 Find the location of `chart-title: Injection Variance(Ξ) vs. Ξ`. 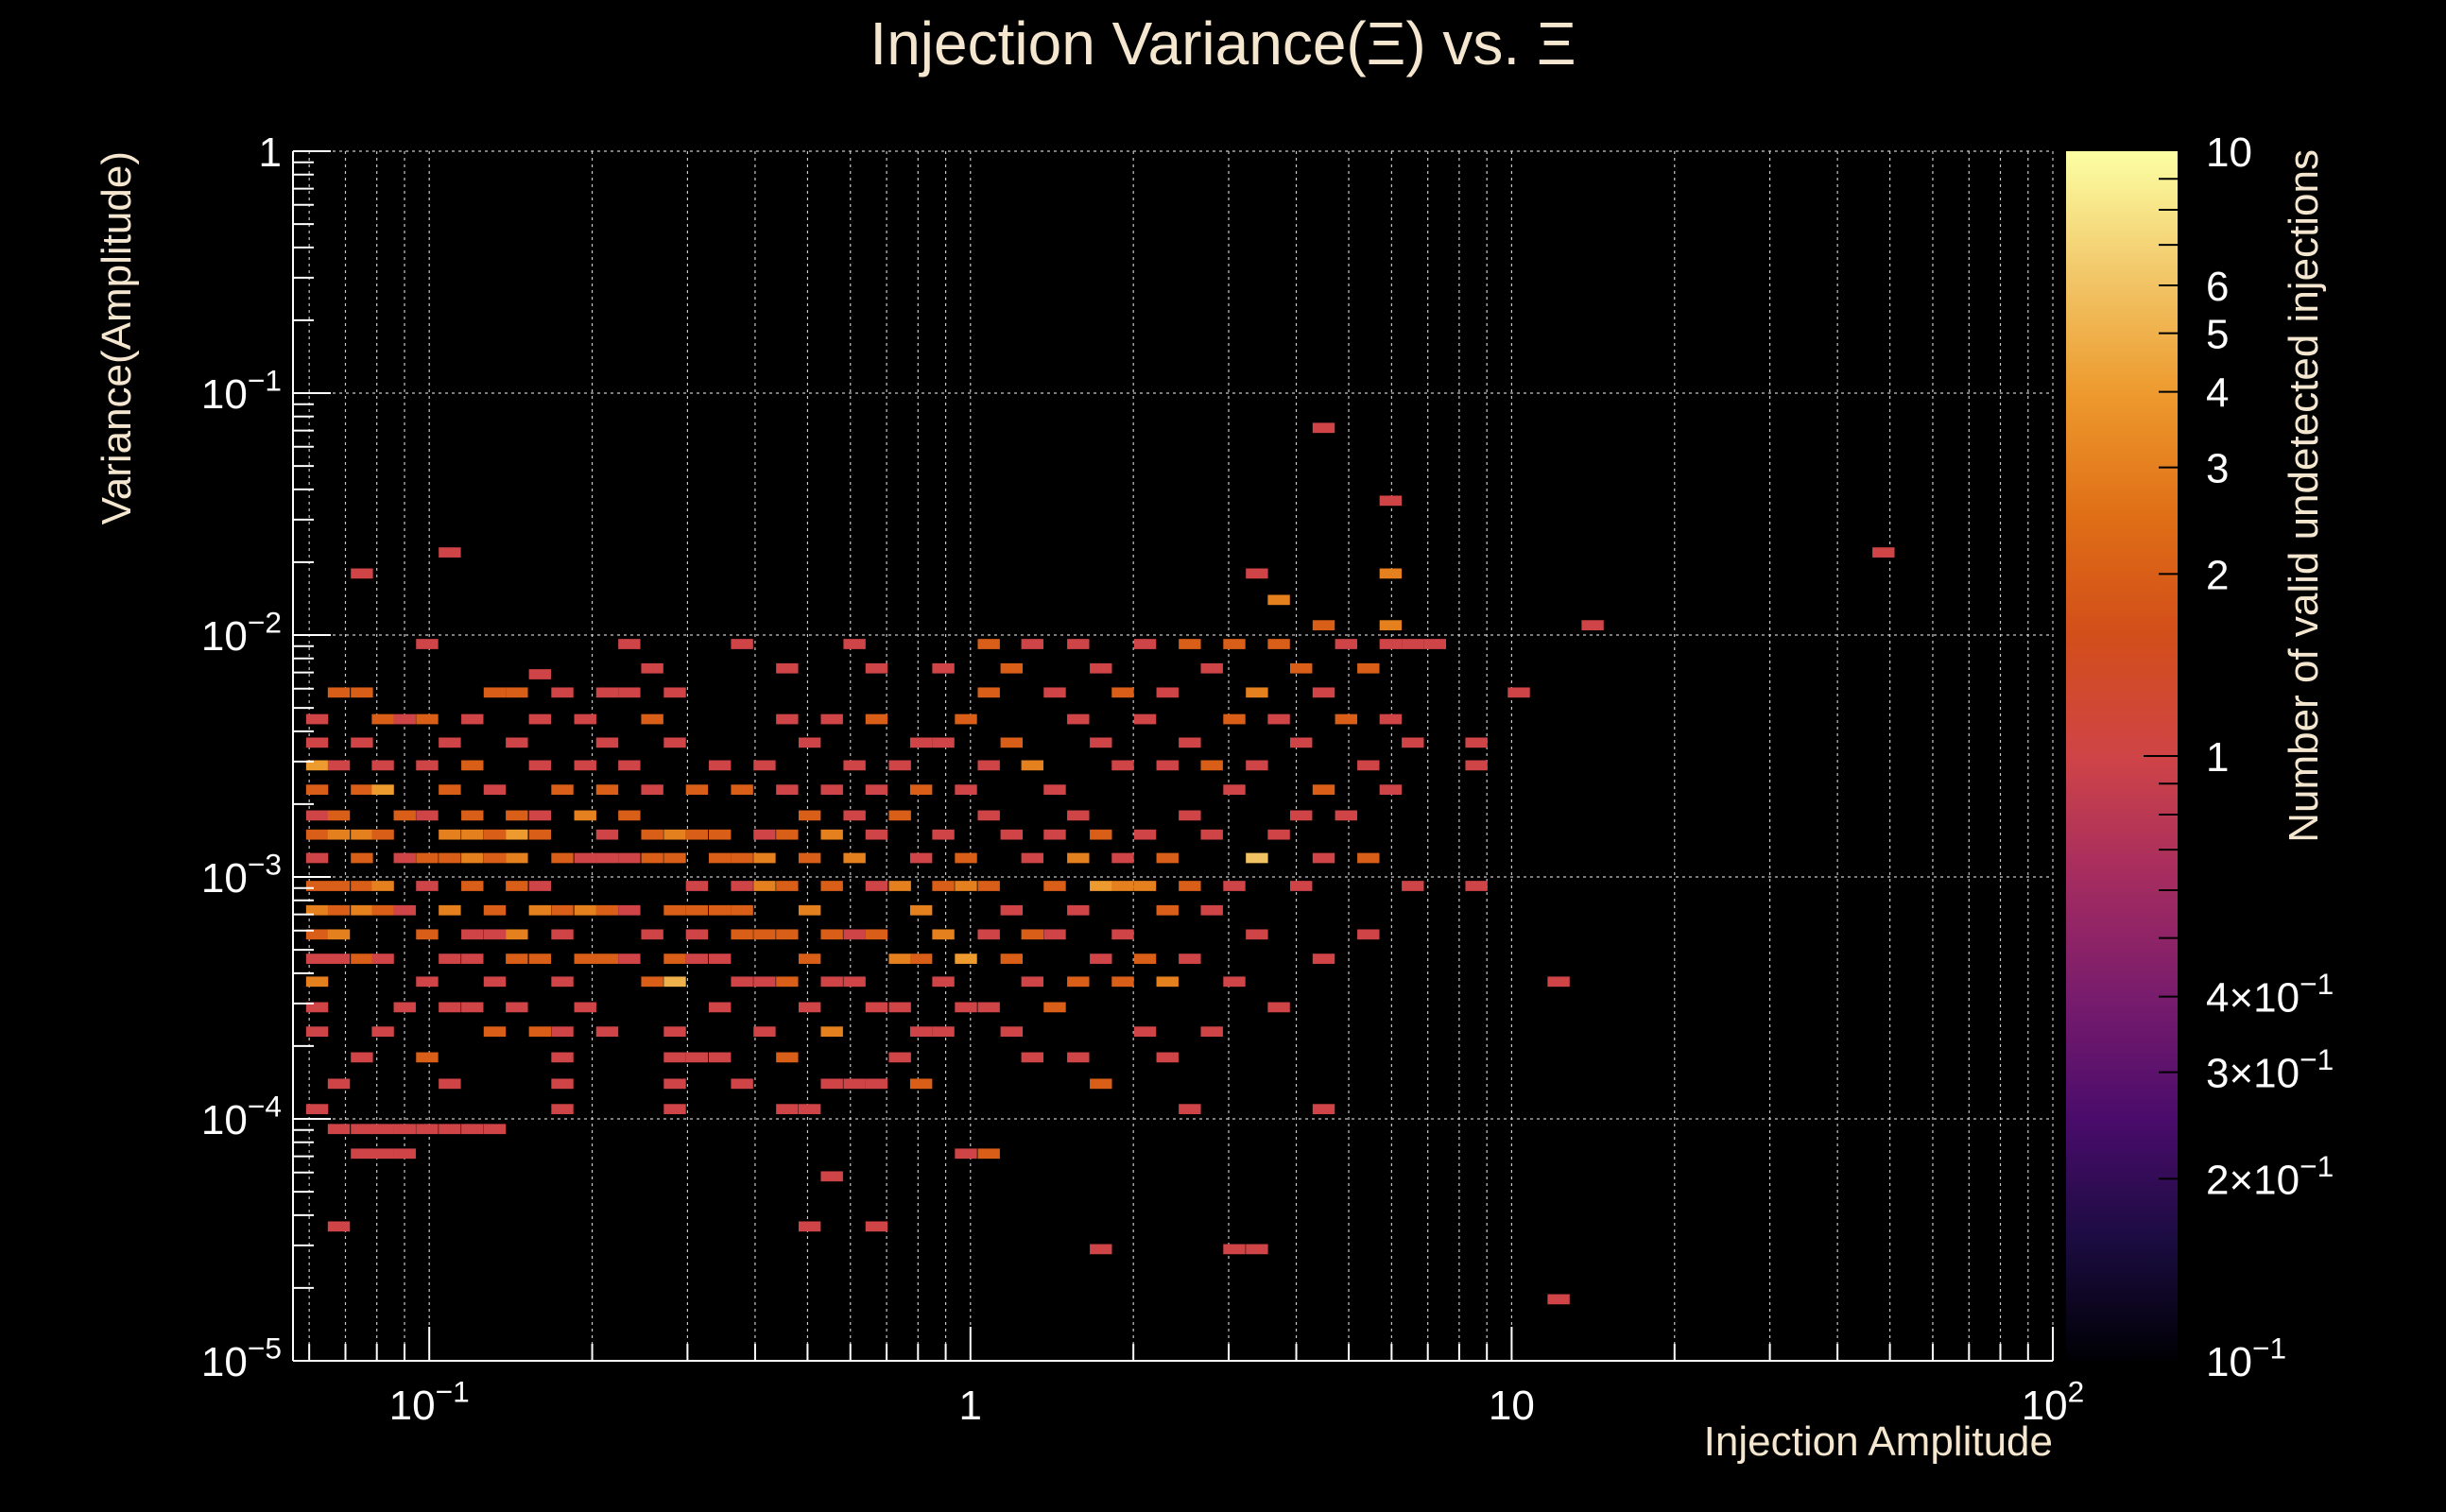

chart-title: Injection Variance(Ξ) vs. Ξ is located at coordinates (1223, 43).